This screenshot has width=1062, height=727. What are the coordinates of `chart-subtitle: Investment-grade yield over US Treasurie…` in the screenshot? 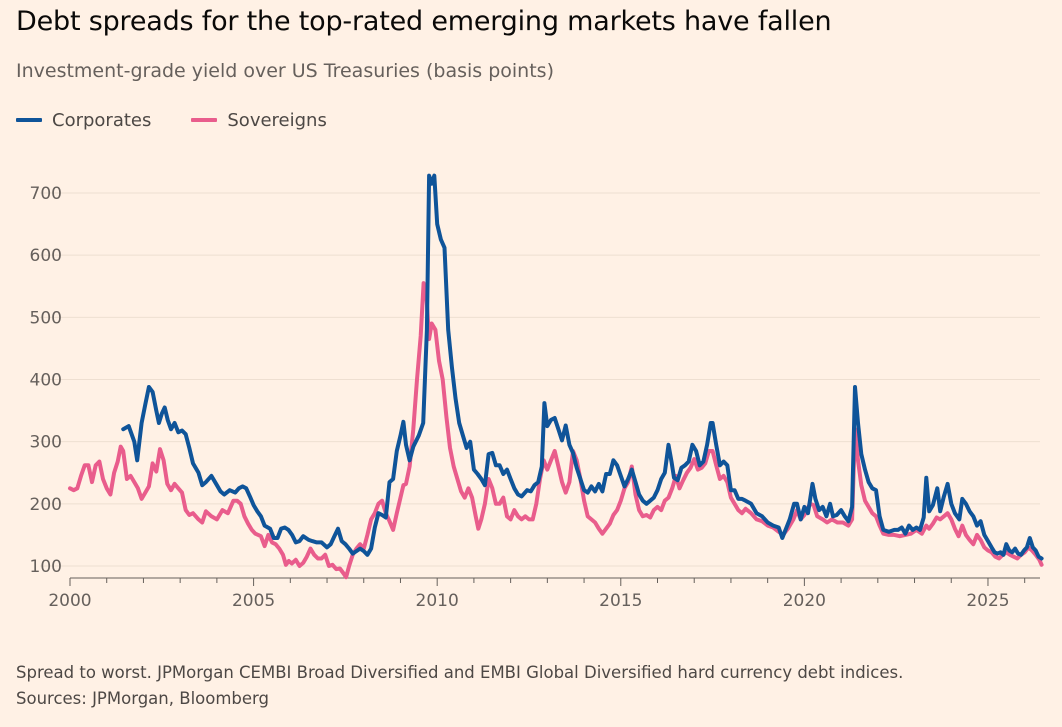 It's located at (285, 71).